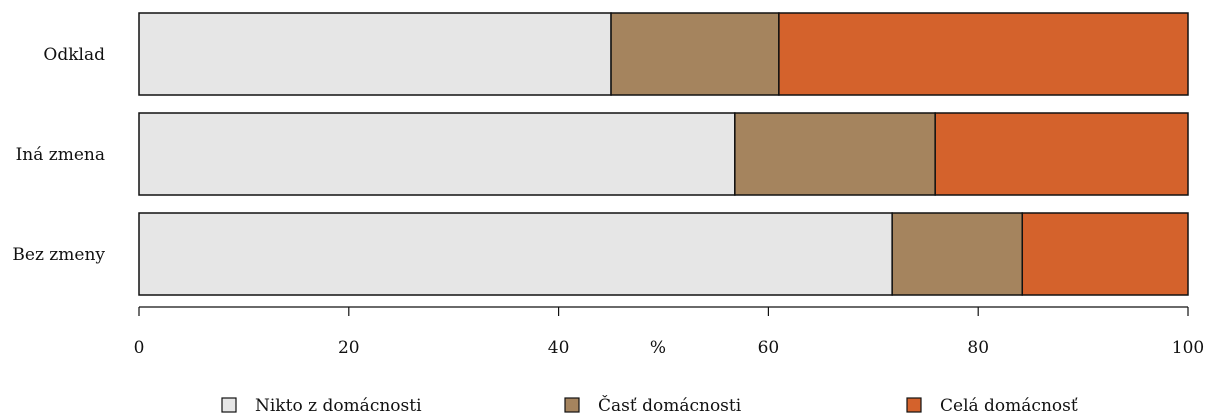  What do you see at coordinates (658, 348) in the screenshot?
I see `x-axis-title: %` at bounding box center [658, 348].